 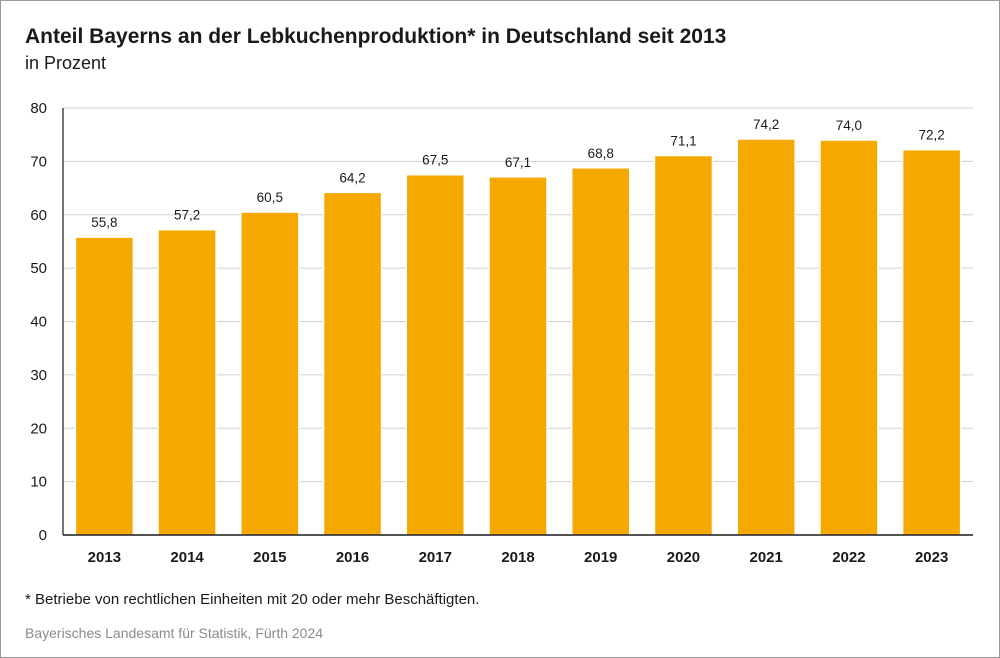 I want to click on bar-2018, so click(x=518, y=356).